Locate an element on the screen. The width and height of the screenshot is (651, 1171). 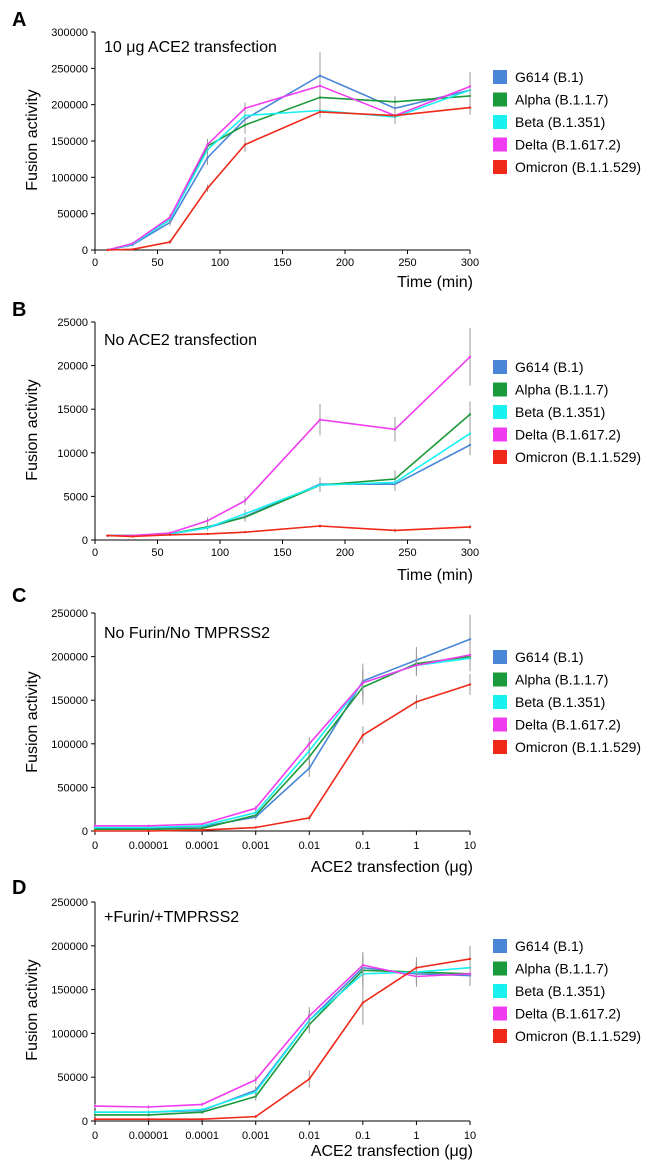
x-axis-label: Time (min) is located at coordinates (435, 282).